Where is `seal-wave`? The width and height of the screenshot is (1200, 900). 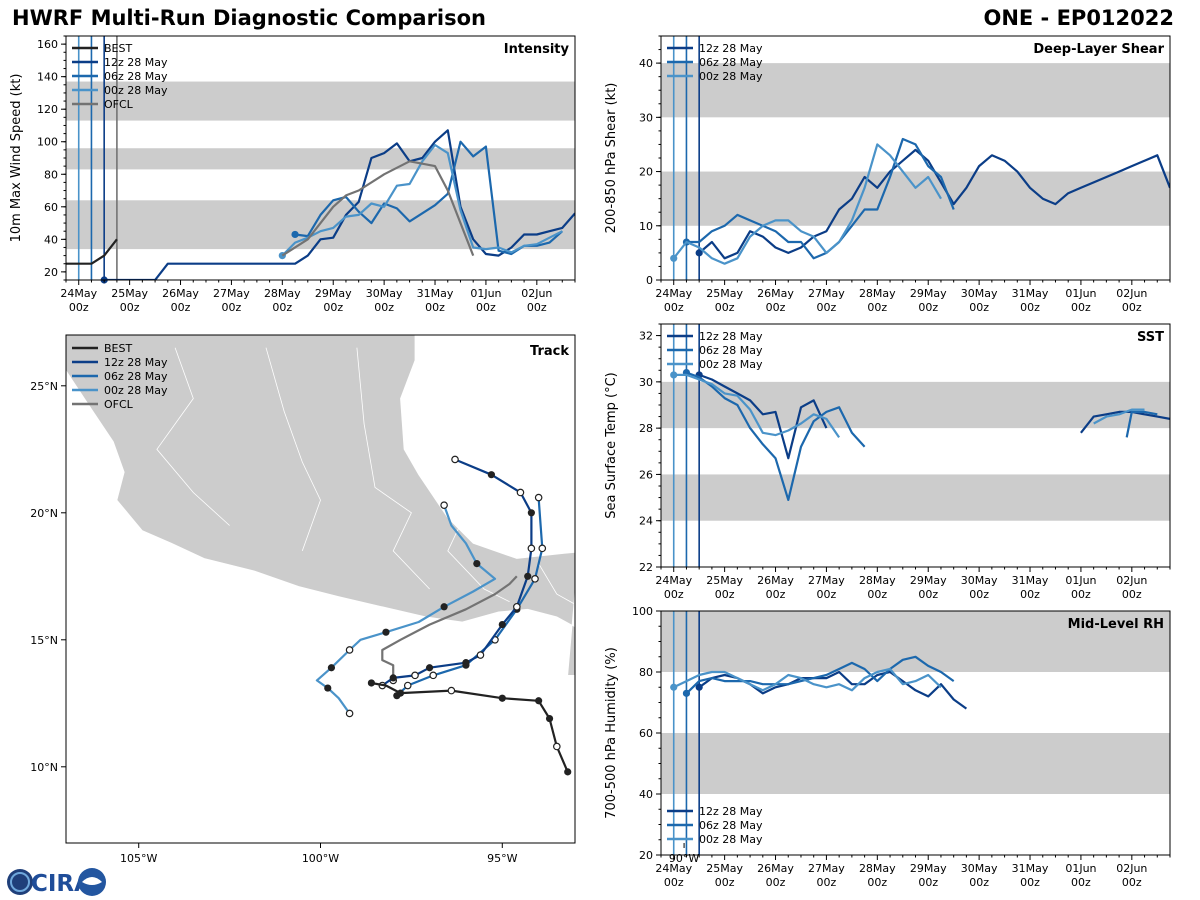
seal-wave is located at coordinates (92, 881).